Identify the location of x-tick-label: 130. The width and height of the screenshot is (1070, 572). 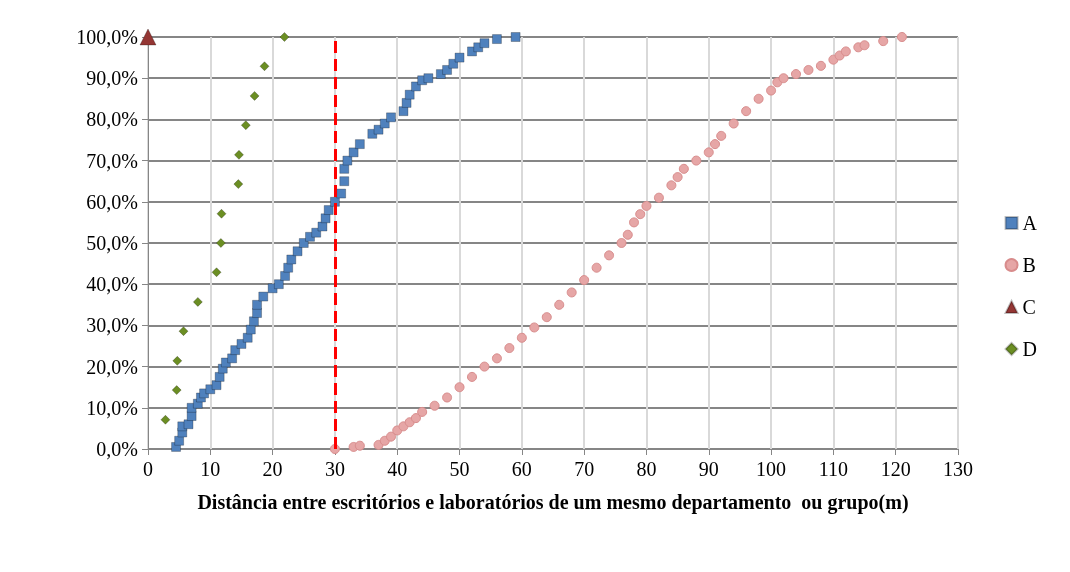
(958, 469).